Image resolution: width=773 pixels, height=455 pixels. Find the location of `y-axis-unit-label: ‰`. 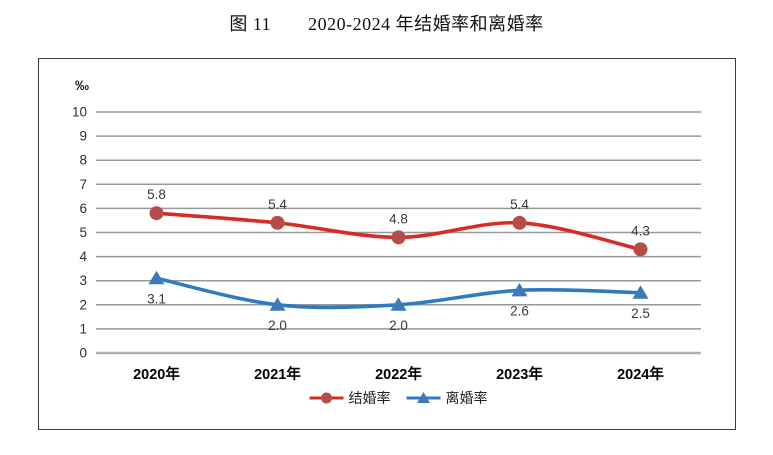

y-axis-unit-label: ‰ is located at coordinates (82, 85).